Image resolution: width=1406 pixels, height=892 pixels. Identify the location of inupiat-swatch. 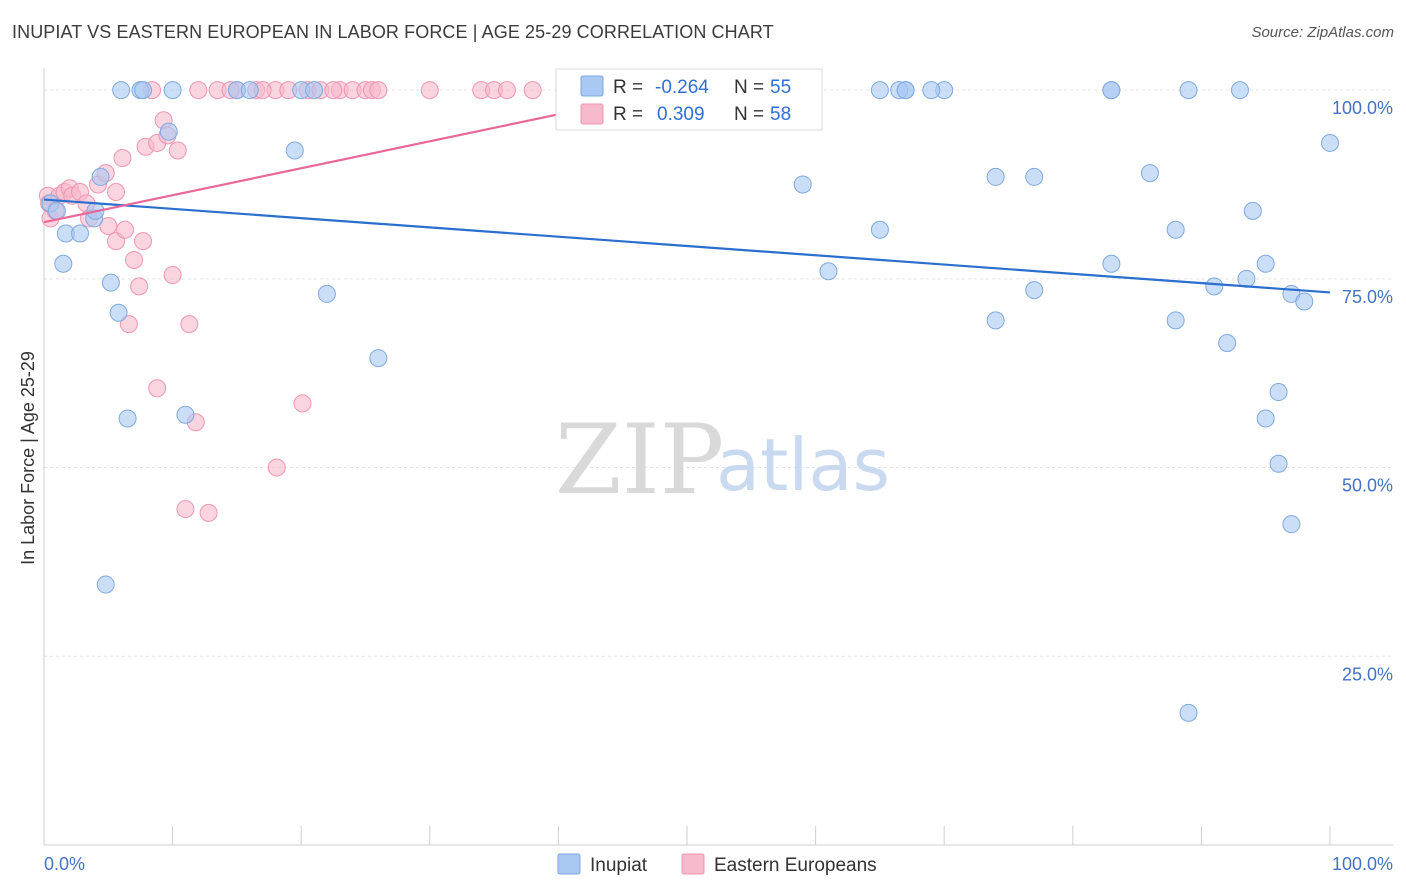
(592, 86).